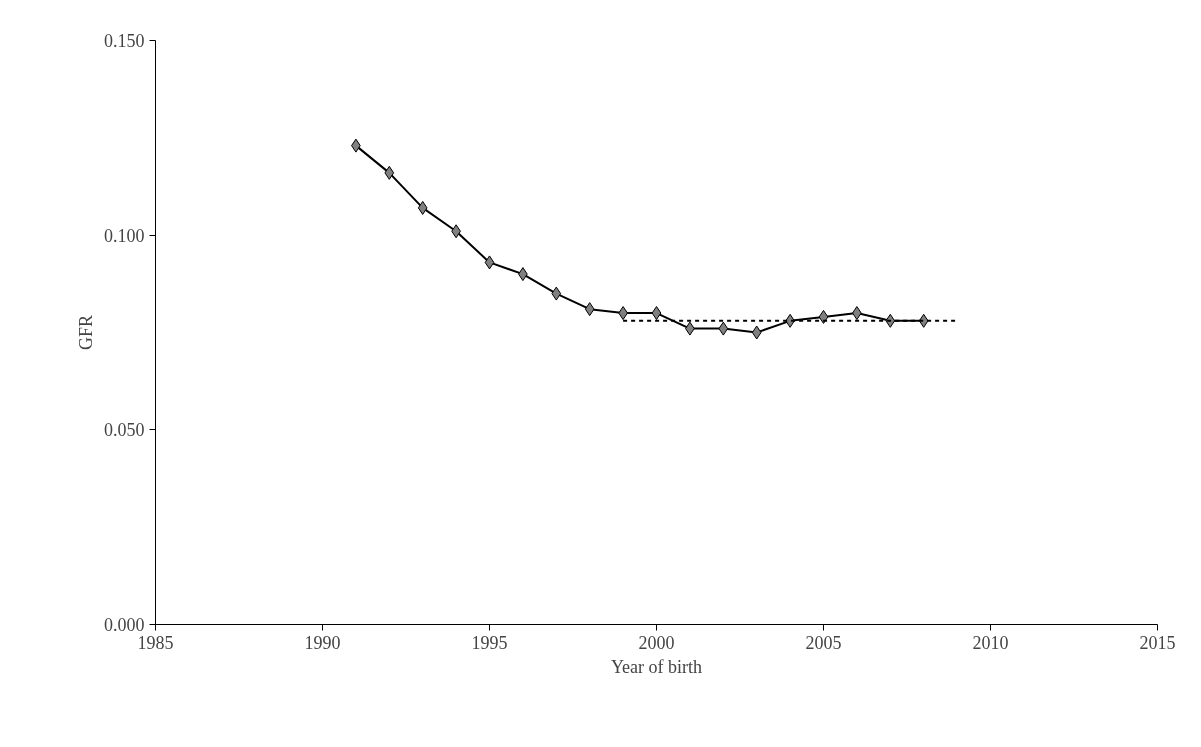 The width and height of the screenshot is (1201, 747). I want to click on y-tick-label: 0.050, so click(124, 430).